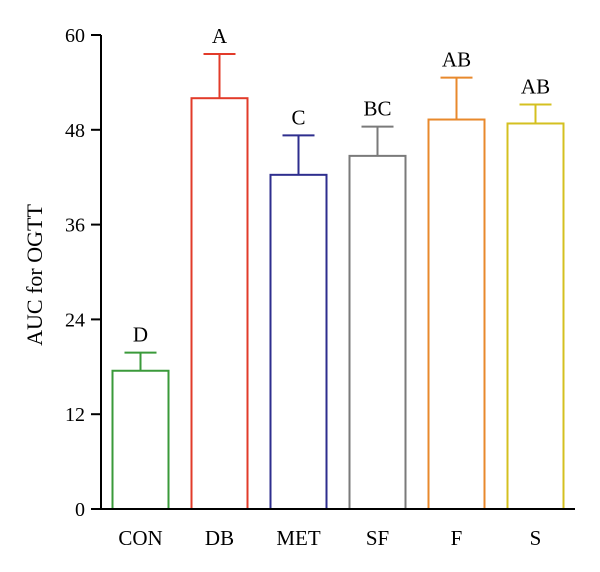  Describe the element at coordinates (457, 538) in the screenshot. I see `x-category-label-f: F` at that location.